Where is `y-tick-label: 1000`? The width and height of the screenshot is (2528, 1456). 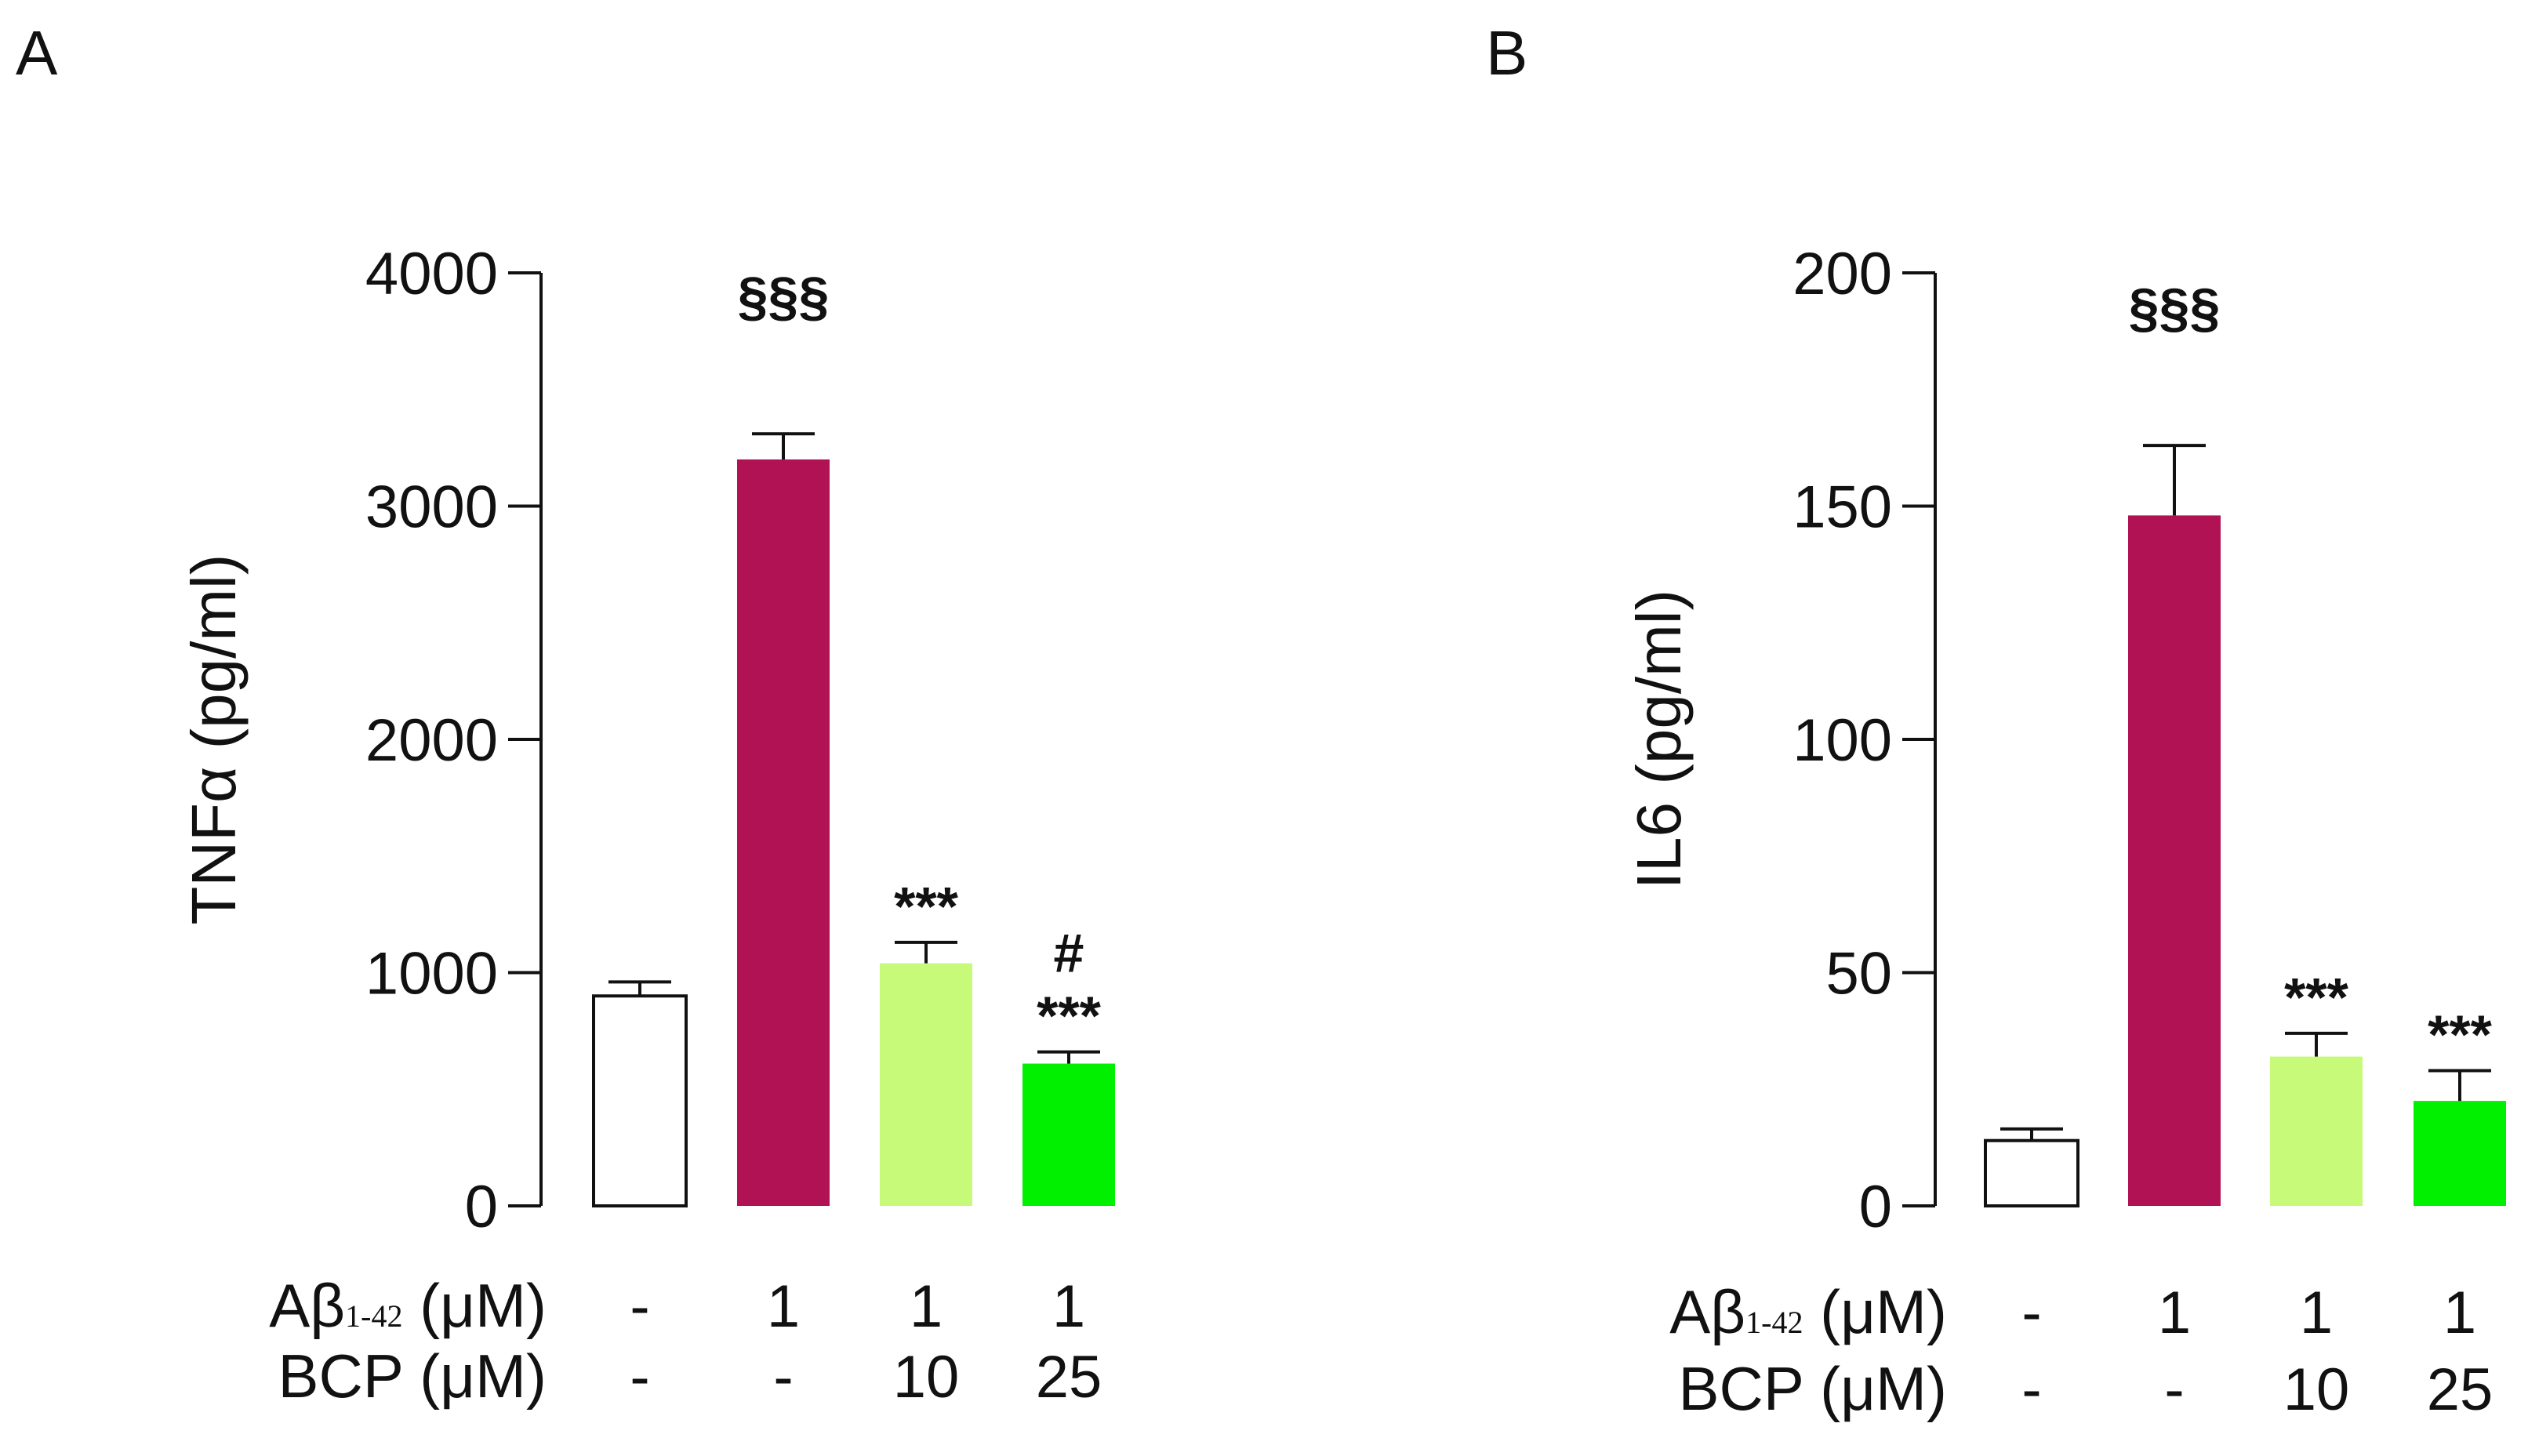 y-tick-label: 1000 is located at coordinates (431, 974).